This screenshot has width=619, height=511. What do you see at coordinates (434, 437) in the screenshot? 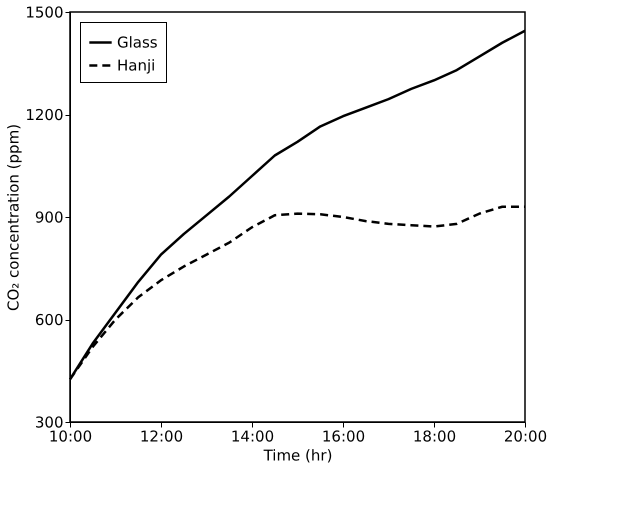
I see `x-tick-label: 18:00` at bounding box center [434, 437].